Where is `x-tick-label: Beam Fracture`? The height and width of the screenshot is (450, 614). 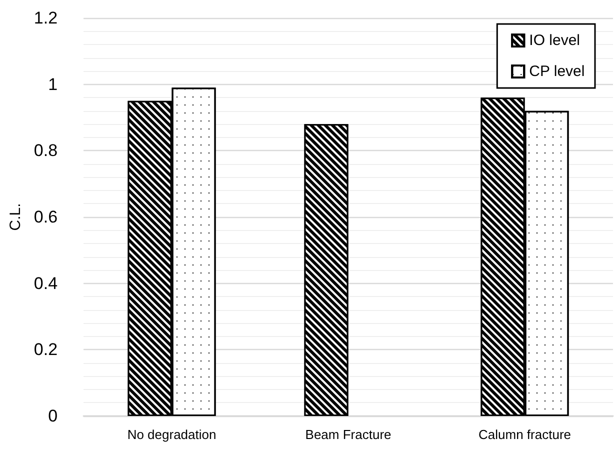
x-tick-label: Beam Fracture is located at coordinates (348, 434).